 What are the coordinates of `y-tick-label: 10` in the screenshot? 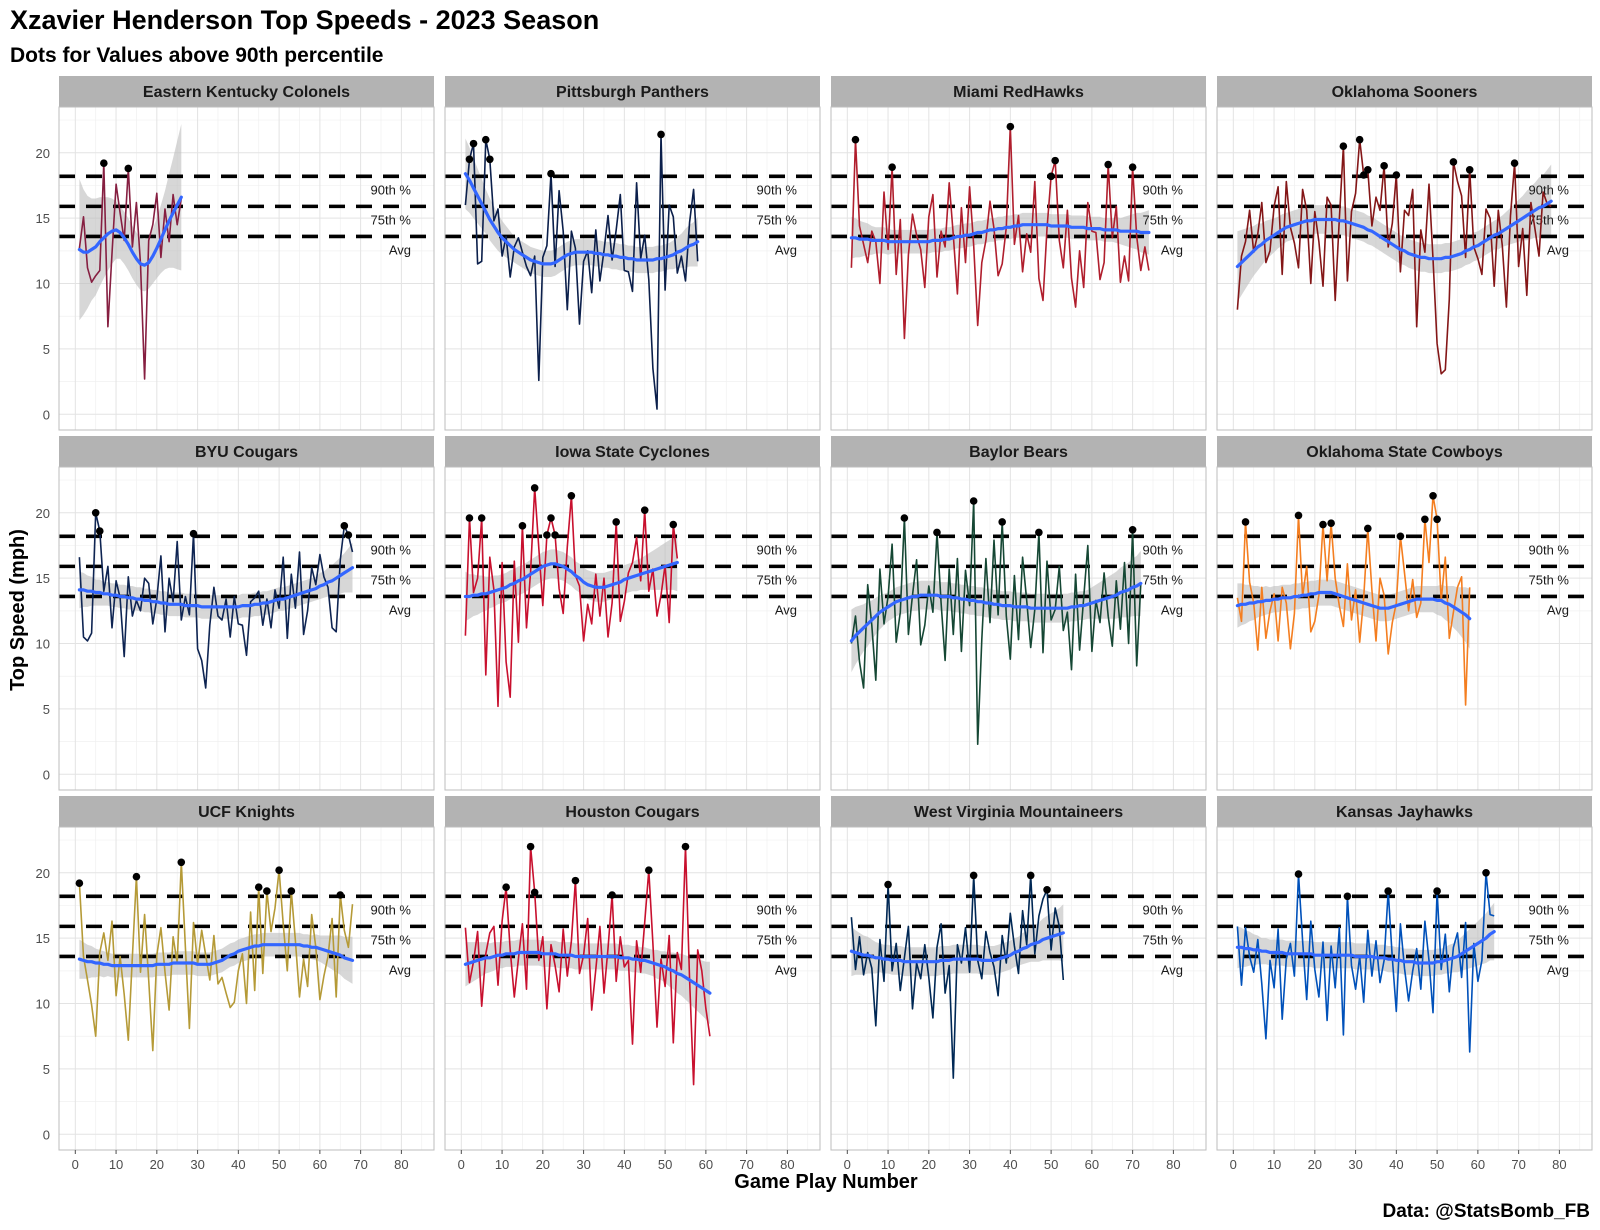 It's located at (43, 284).